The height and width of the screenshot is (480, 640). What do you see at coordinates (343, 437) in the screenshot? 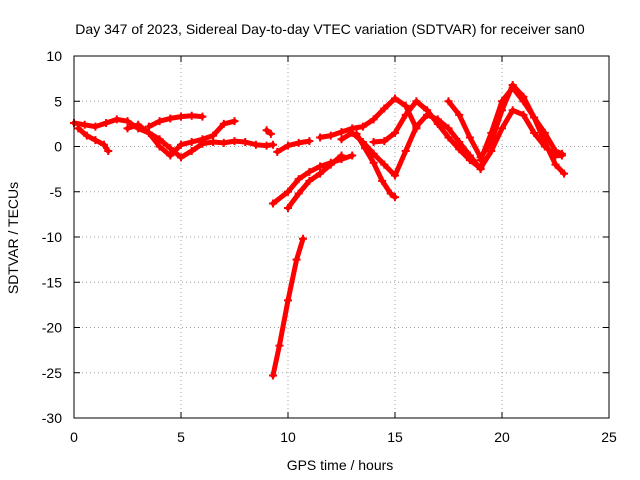
I see `x-tick-labels: 0 5 10 15 20 25` at bounding box center [343, 437].